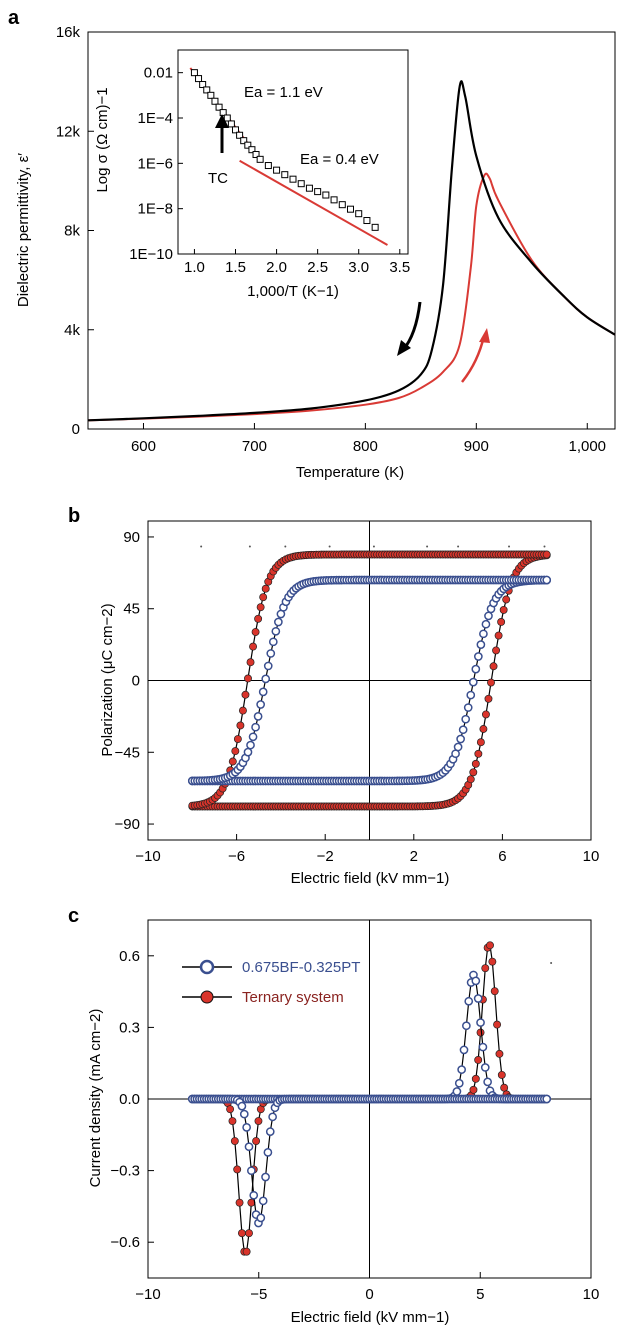  I want to click on inset-xtick-label: 3.0, so click(358, 267).